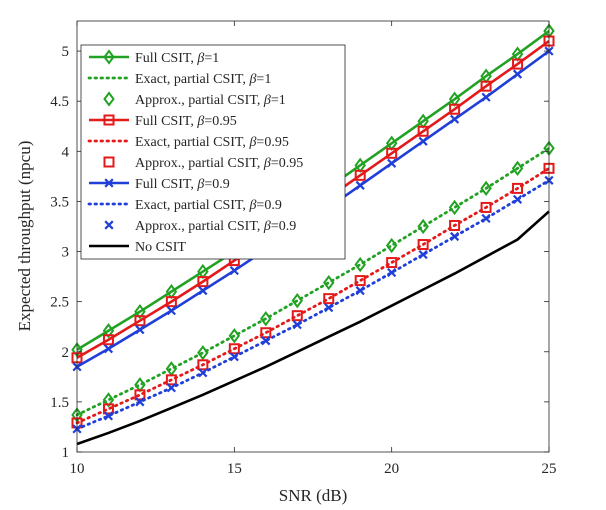 The height and width of the screenshot is (510, 606). Describe the element at coordinates (234, 469) in the screenshot. I see `x-tick-label: 15` at that location.